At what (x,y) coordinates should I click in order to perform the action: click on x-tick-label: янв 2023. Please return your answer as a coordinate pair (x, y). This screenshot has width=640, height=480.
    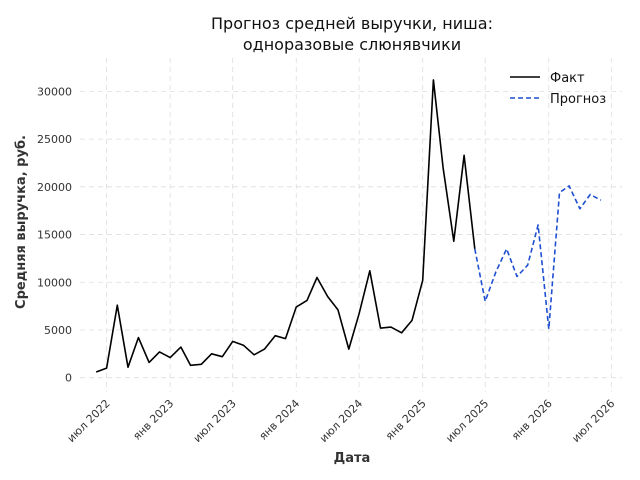
    Looking at the image, I should click on (153, 420).